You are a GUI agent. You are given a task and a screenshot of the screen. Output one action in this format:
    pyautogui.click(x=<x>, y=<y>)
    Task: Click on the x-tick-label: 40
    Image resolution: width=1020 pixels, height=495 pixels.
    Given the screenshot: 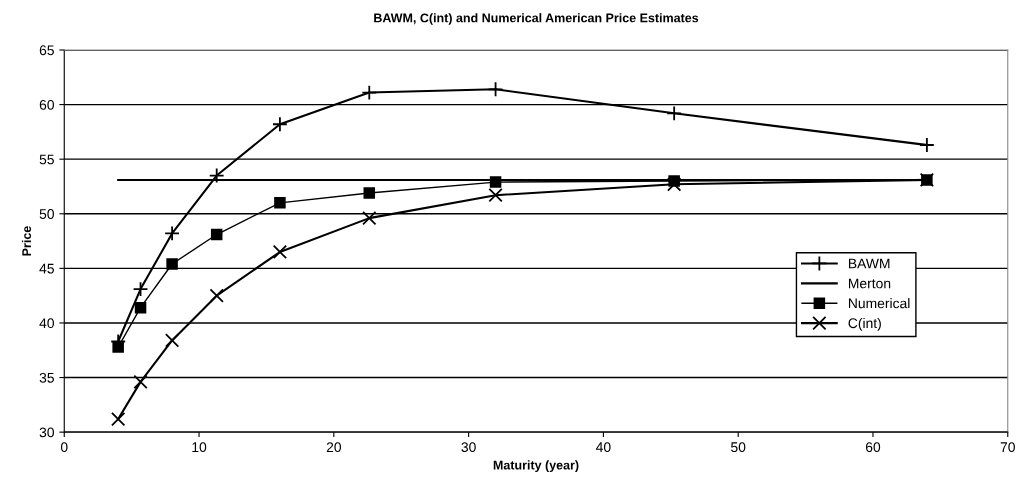 What is the action you would take?
    pyautogui.click(x=603, y=447)
    